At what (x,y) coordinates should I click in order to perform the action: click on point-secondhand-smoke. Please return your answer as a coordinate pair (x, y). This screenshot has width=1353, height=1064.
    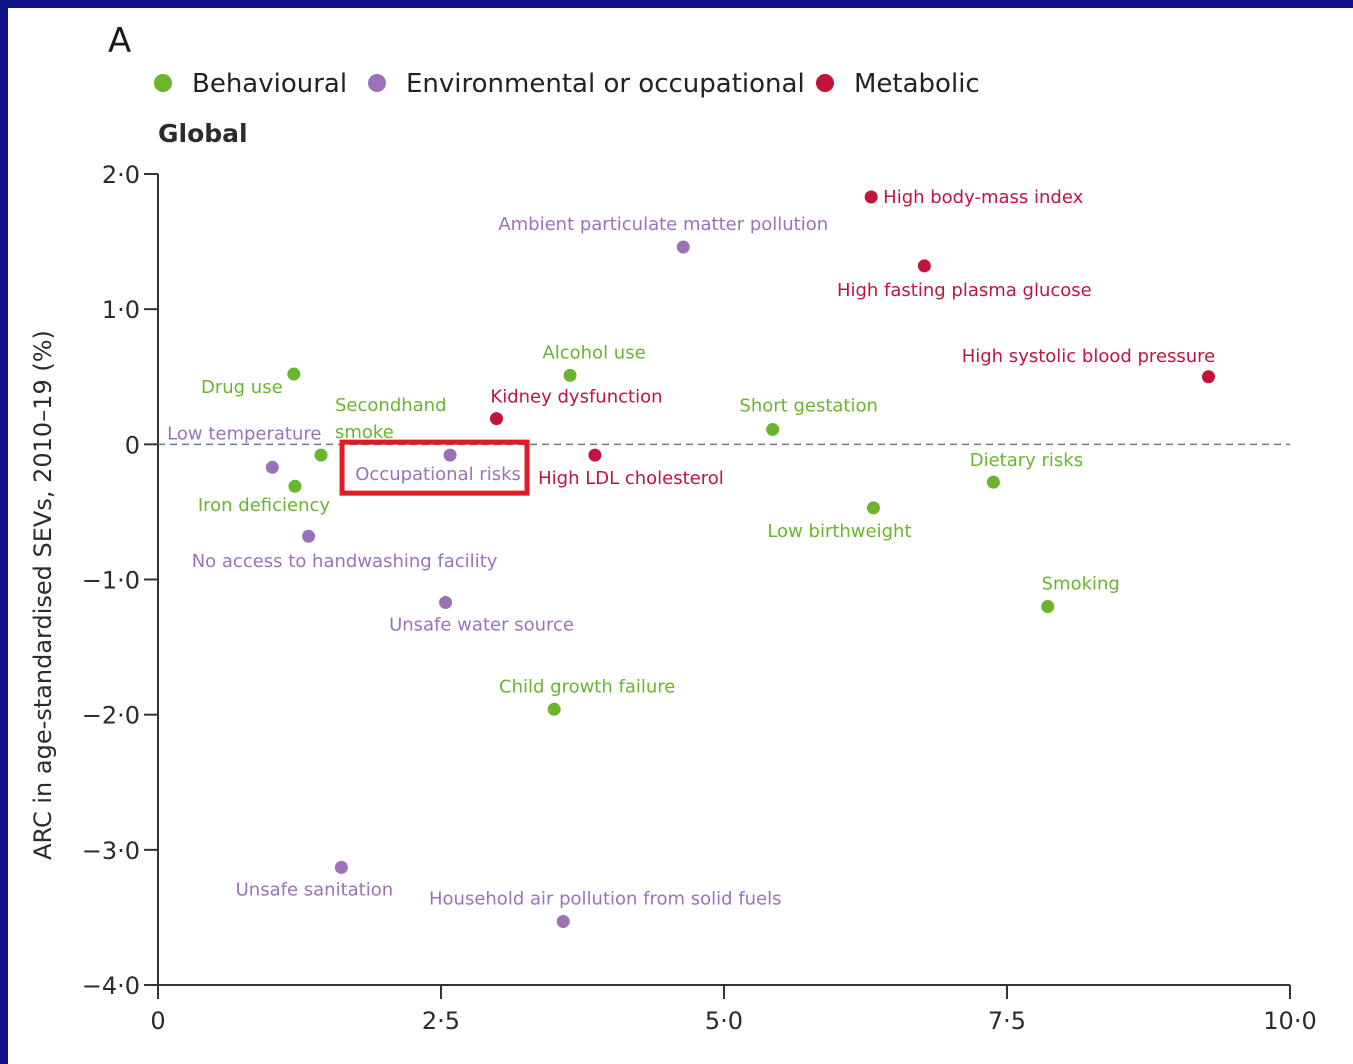
    Looking at the image, I should click on (321, 455).